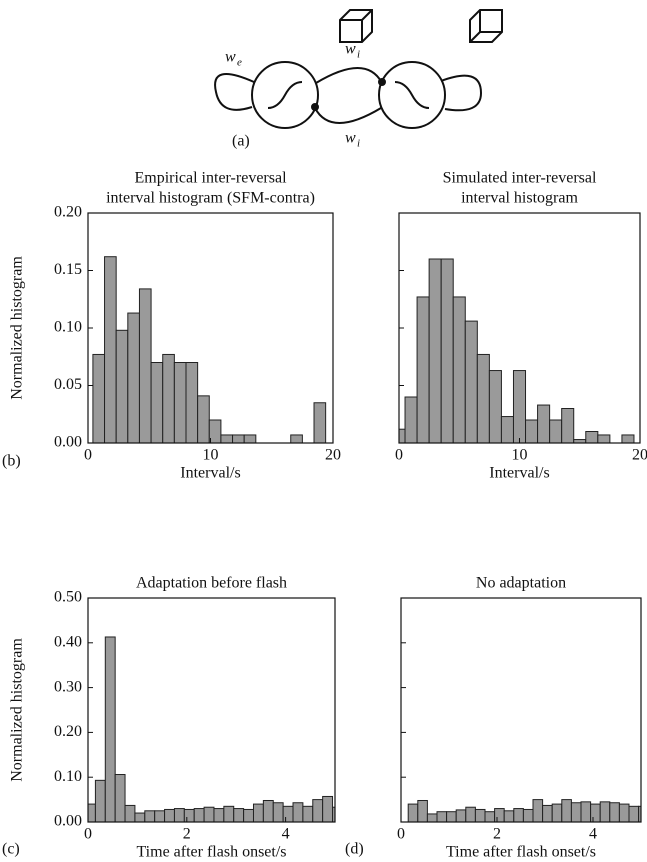 The width and height of the screenshot is (647, 862). Describe the element at coordinates (520, 178) in the screenshot. I see `chart-title: Simulated inter-reversal` at that location.